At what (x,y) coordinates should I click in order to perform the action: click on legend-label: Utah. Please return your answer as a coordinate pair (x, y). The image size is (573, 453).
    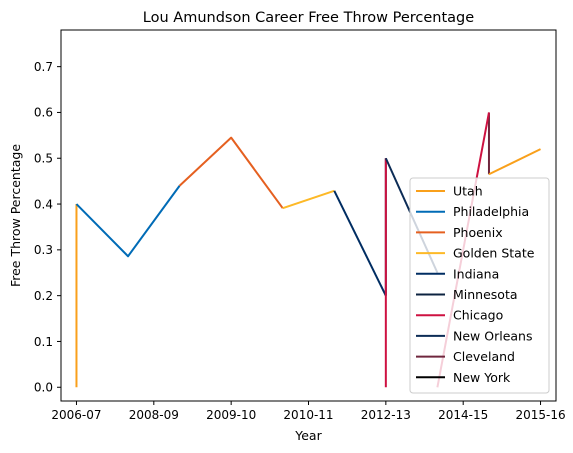
    Looking at the image, I should click on (468, 191).